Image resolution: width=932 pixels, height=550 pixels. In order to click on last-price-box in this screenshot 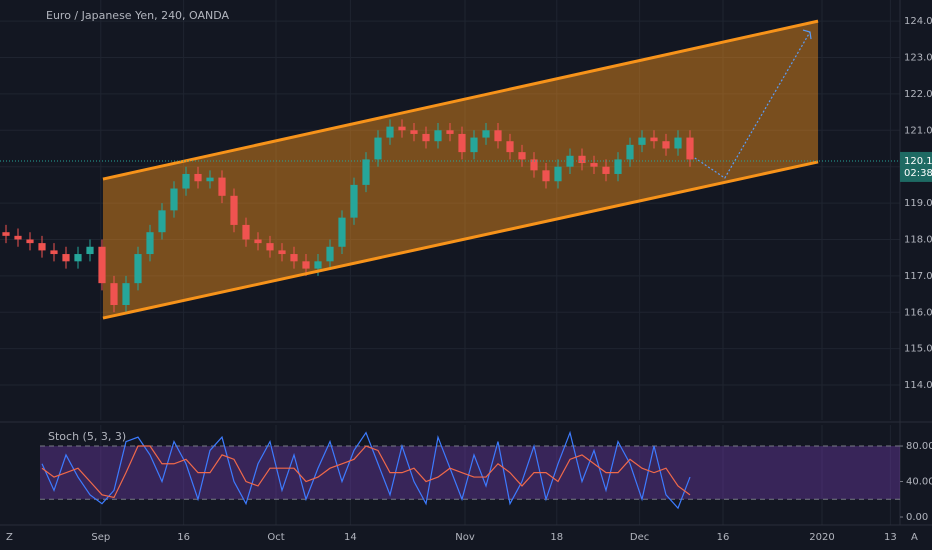, I will do `click(916, 166)`.